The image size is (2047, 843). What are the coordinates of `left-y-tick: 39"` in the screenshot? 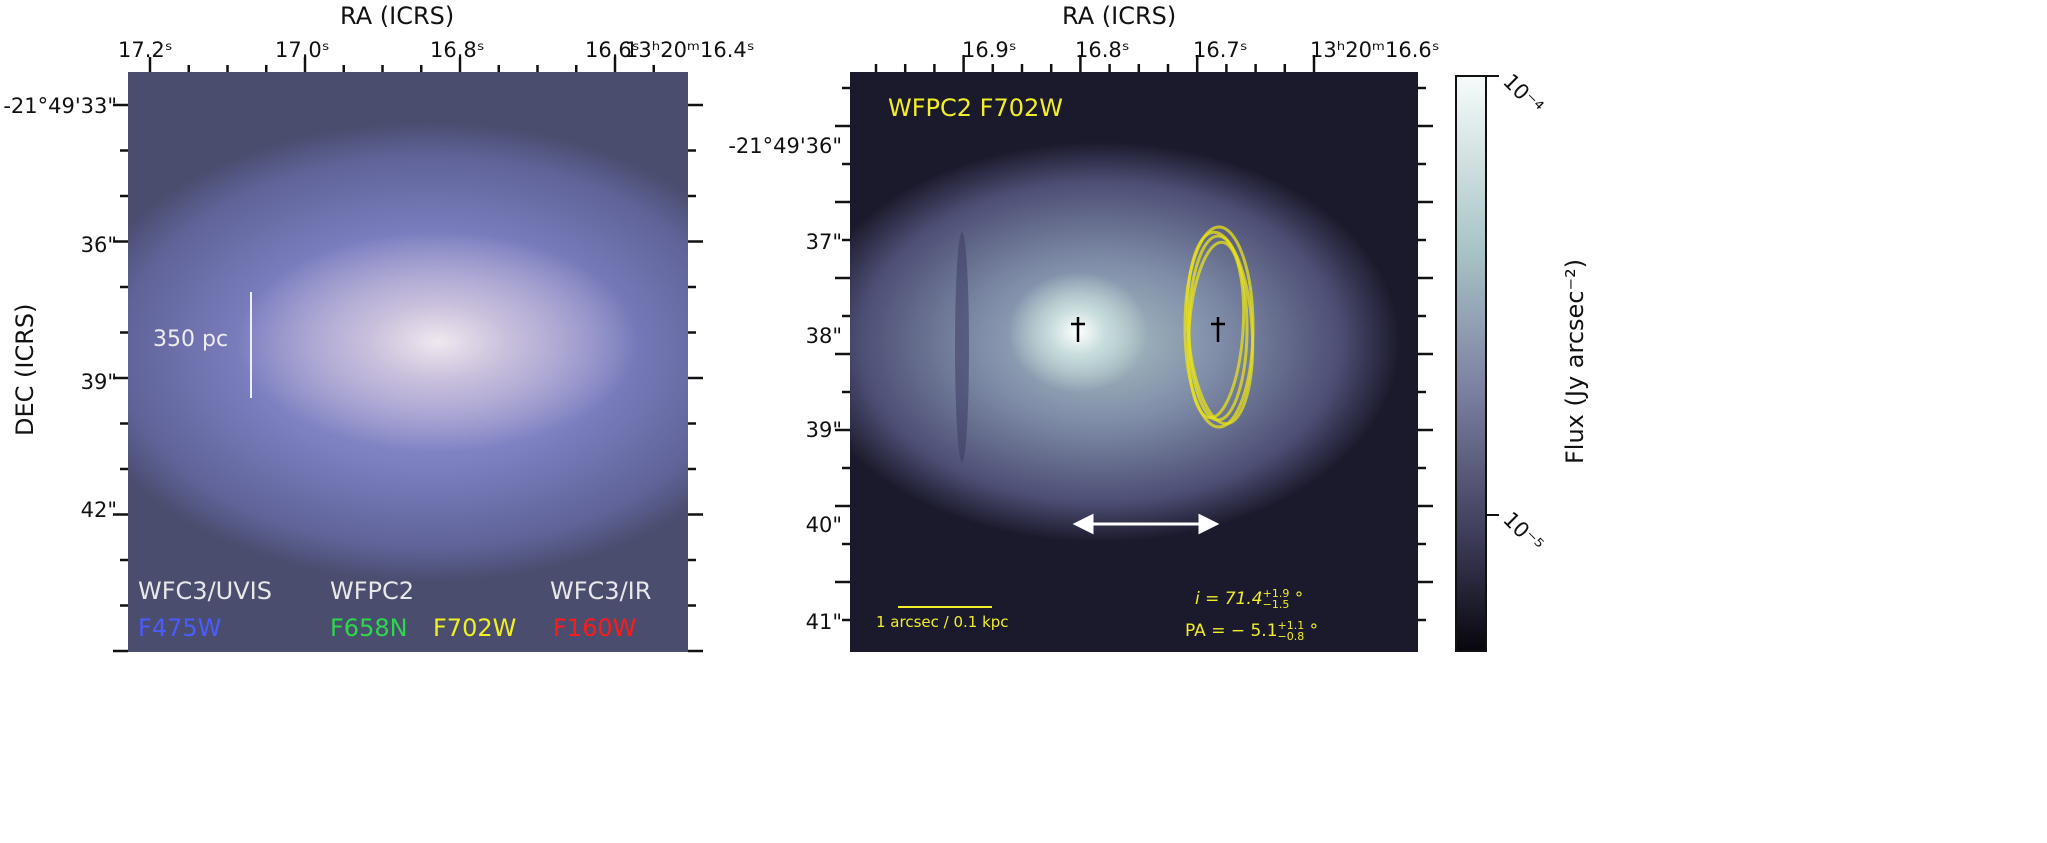 It's located at (98, 382).